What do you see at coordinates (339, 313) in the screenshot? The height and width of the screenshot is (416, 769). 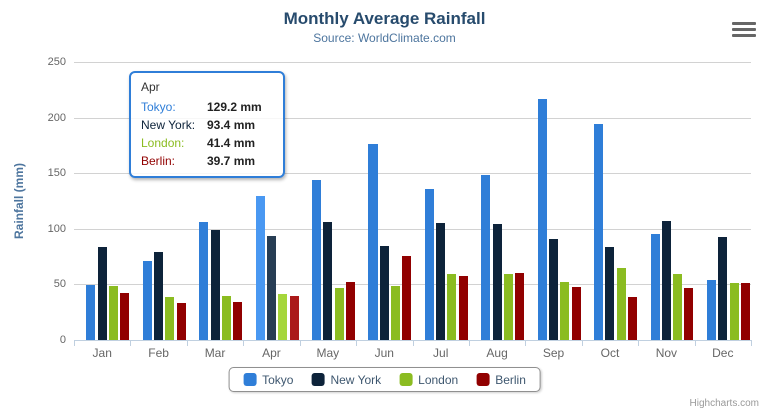 I see `bar-london-may` at bounding box center [339, 313].